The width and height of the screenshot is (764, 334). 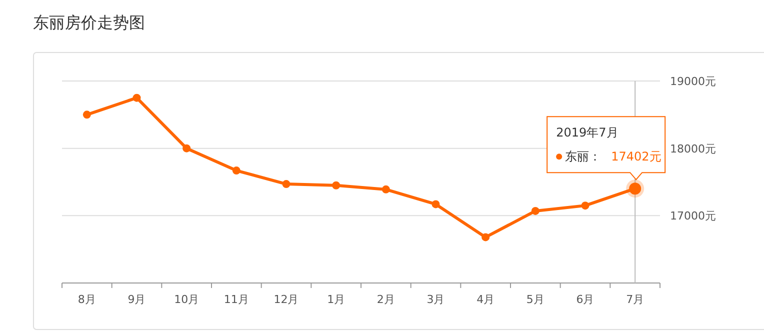 I want to click on x-tick-label: 11月, so click(x=236, y=299).